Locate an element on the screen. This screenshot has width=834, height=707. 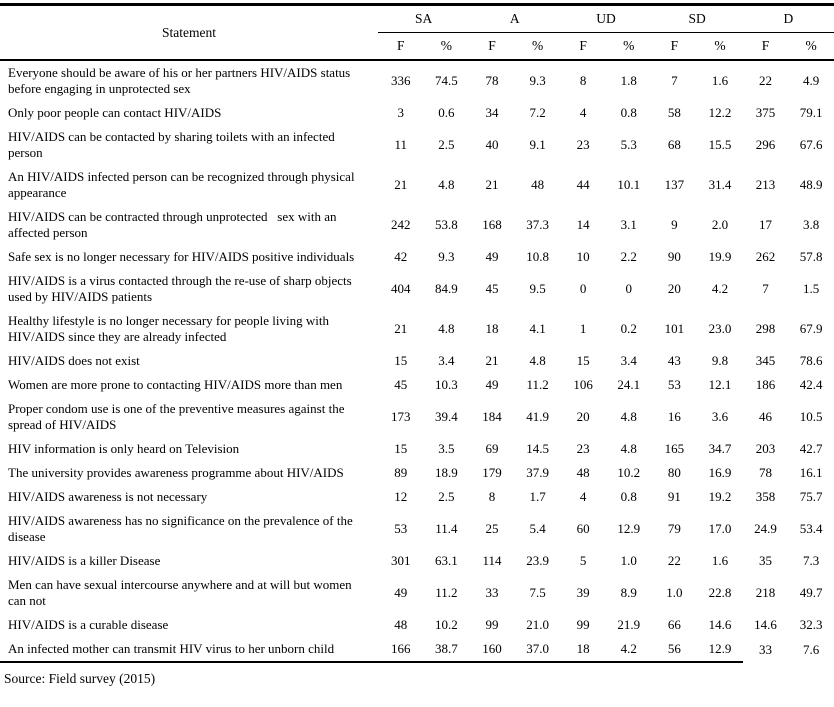
value-cell: 11 is located at coordinates (401, 144).